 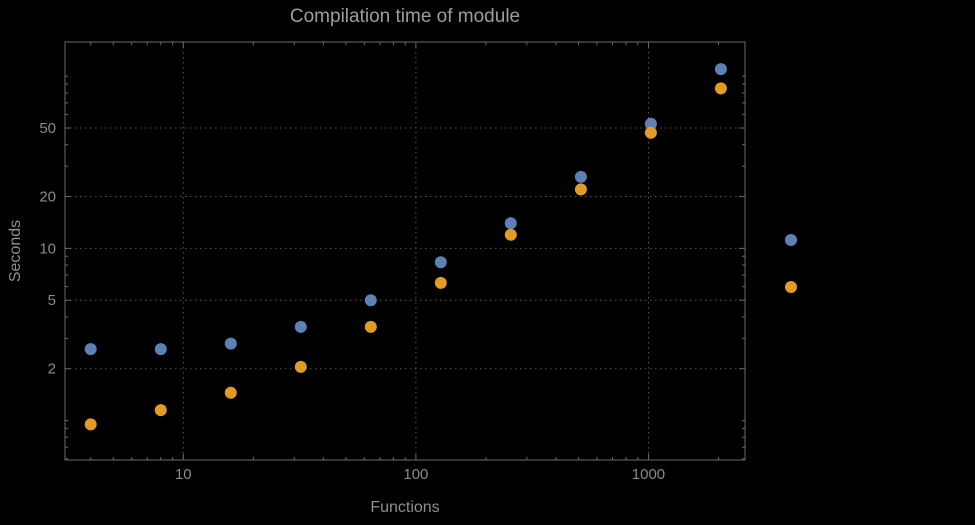 What do you see at coordinates (47, 197) in the screenshot?
I see `y-tick-label: 20` at bounding box center [47, 197].